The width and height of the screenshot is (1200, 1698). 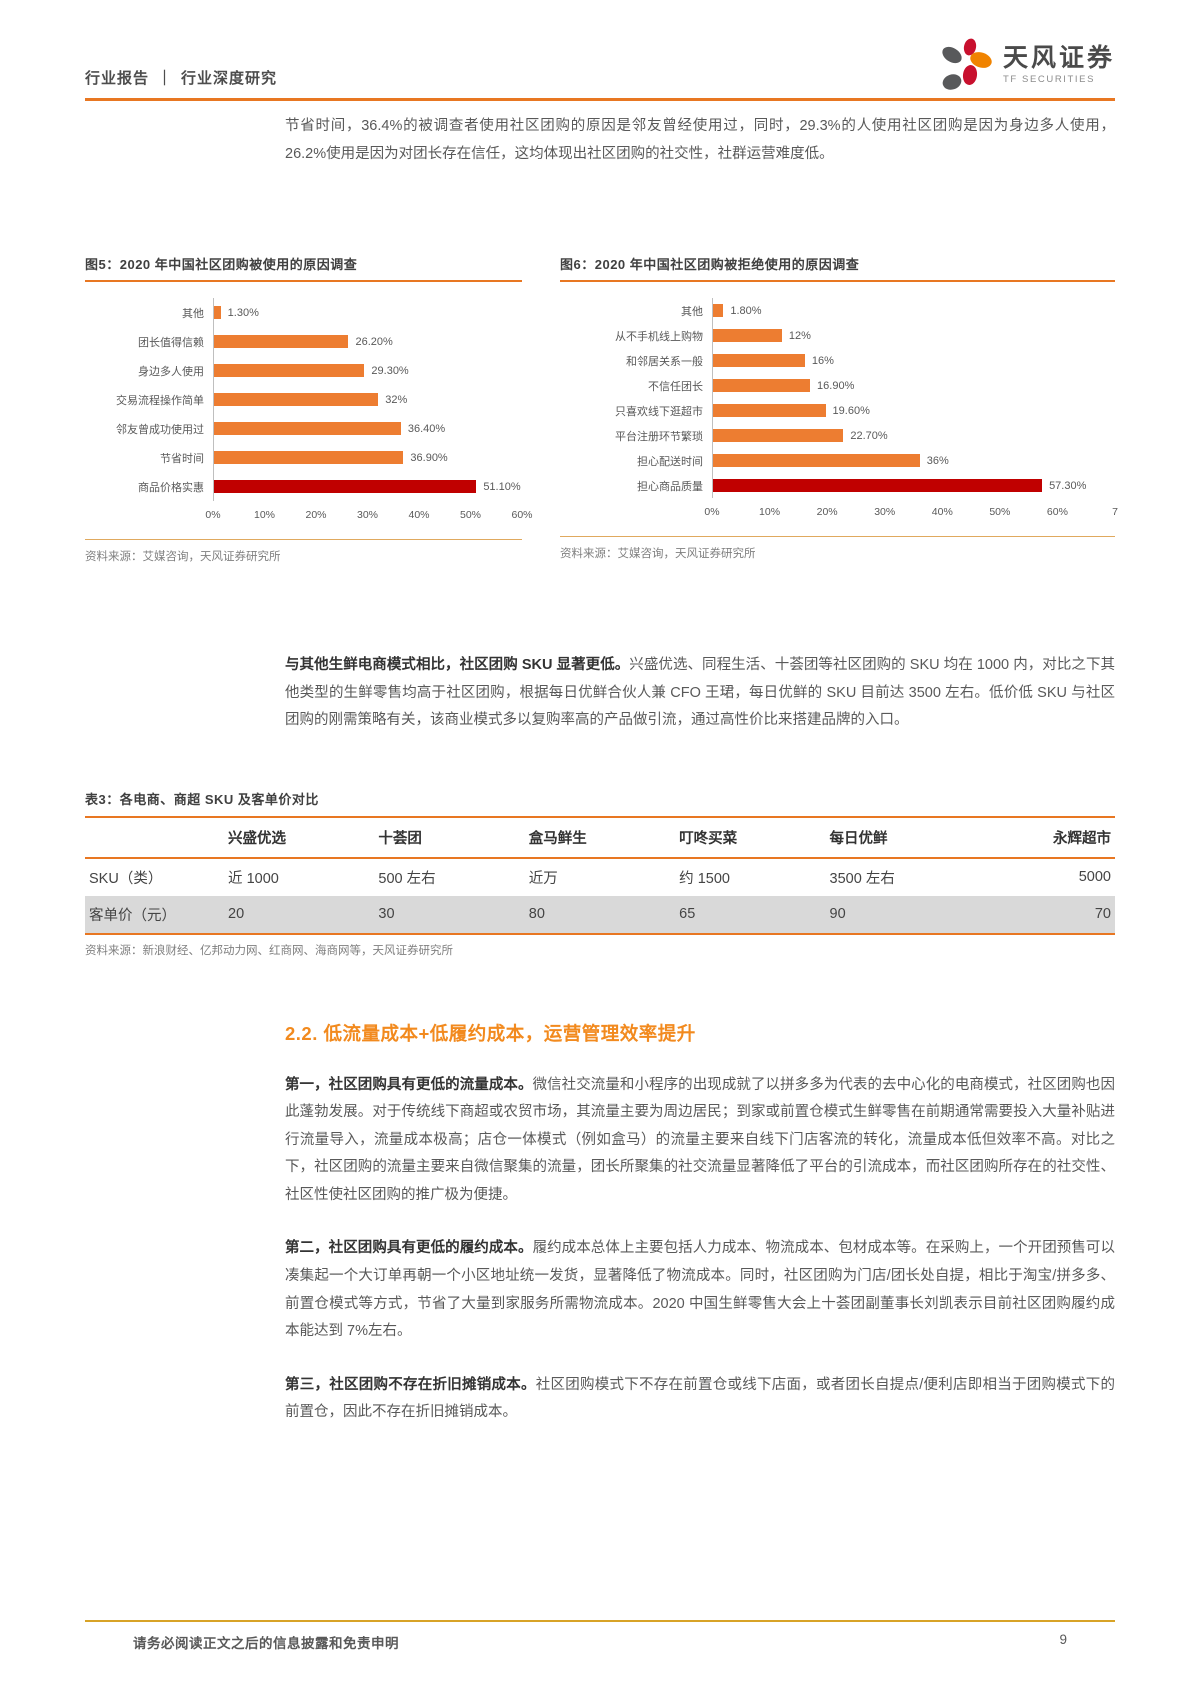 I want to click on row-label: 客单价（元）, so click(x=155, y=914).